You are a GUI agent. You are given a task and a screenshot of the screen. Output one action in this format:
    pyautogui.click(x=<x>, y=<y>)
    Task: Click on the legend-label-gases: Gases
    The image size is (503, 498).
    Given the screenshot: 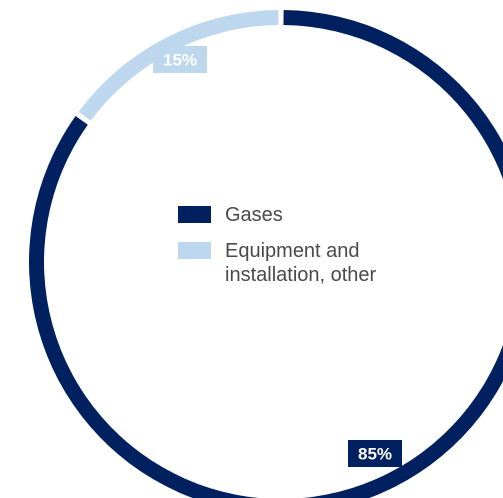 What is the action you would take?
    pyautogui.click(x=254, y=215)
    